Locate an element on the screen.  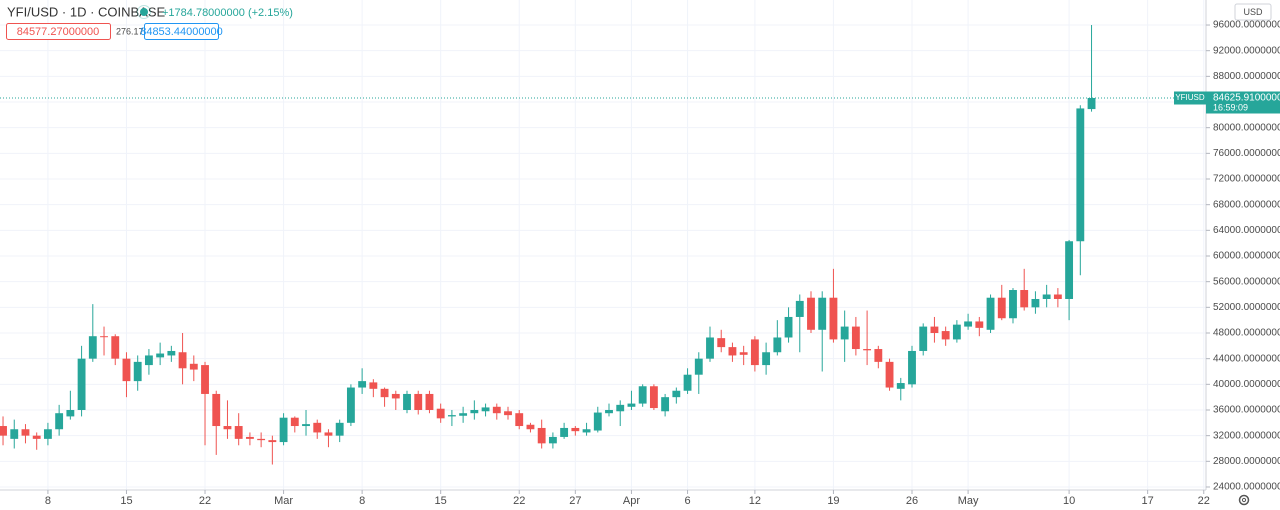
x-tick-label: 26 is located at coordinates (912, 501).